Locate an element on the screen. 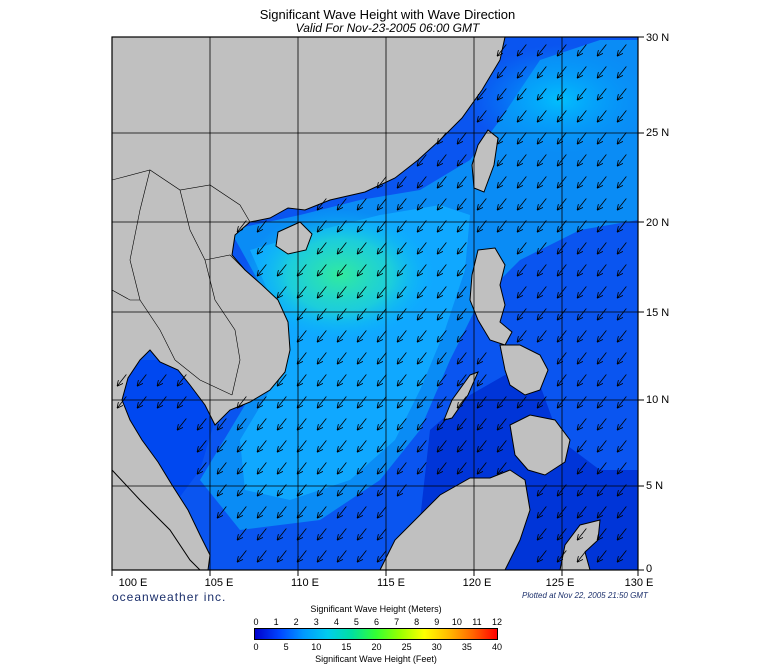 Image resolution: width=775 pixels, height=665 pixels. lat-label-25n: 25 N is located at coordinates (658, 133).